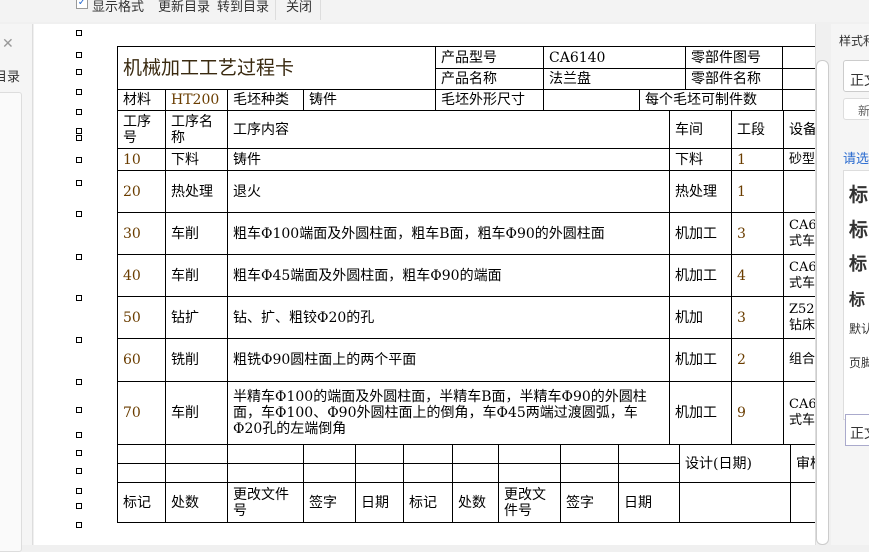  What do you see at coordinates (466, 100) in the screenshot?
I see `material-row-table: 材料 HT200 毛坯种类 铸件 毛坯外形尺寸 每个毛坯可制件数` at bounding box center [466, 100].